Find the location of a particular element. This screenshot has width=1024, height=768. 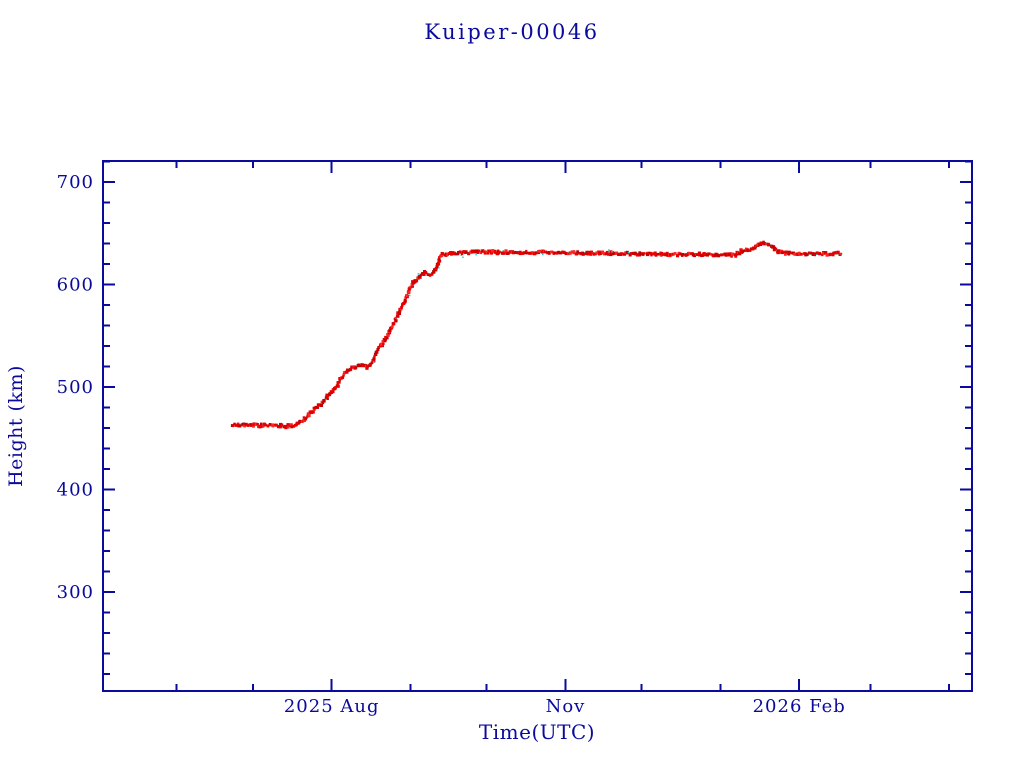

y-tick-label: 300 is located at coordinates (75, 592).